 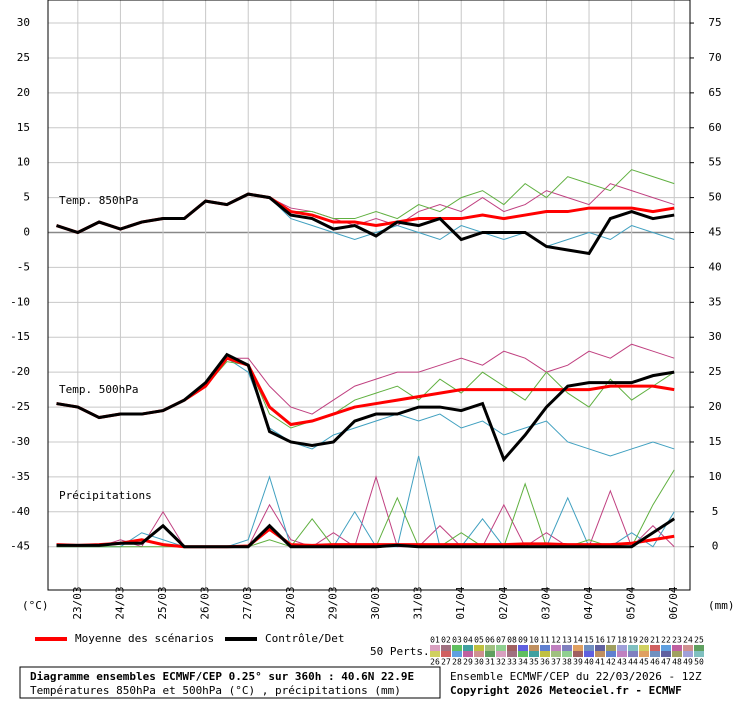 I want to click on legend-label: Moyenne des scénarios, so click(x=144, y=638).